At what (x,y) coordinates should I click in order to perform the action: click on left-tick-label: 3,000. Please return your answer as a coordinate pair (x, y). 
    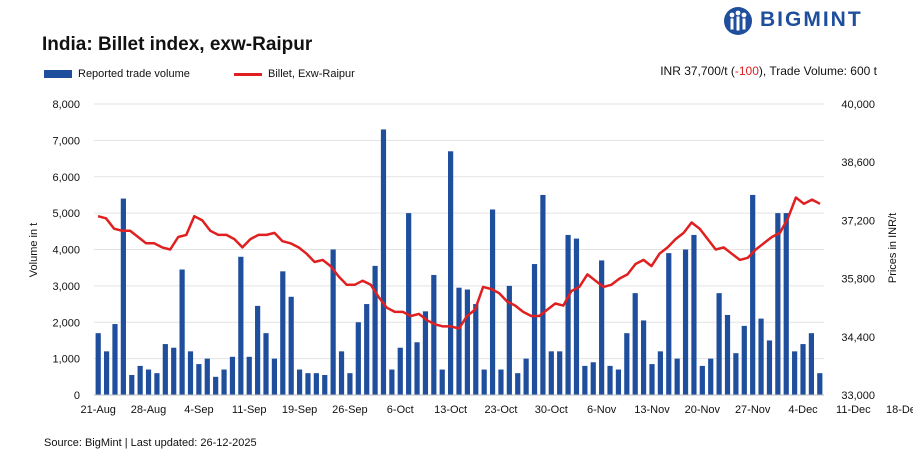
    Looking at the image, I should click on (66, 287).